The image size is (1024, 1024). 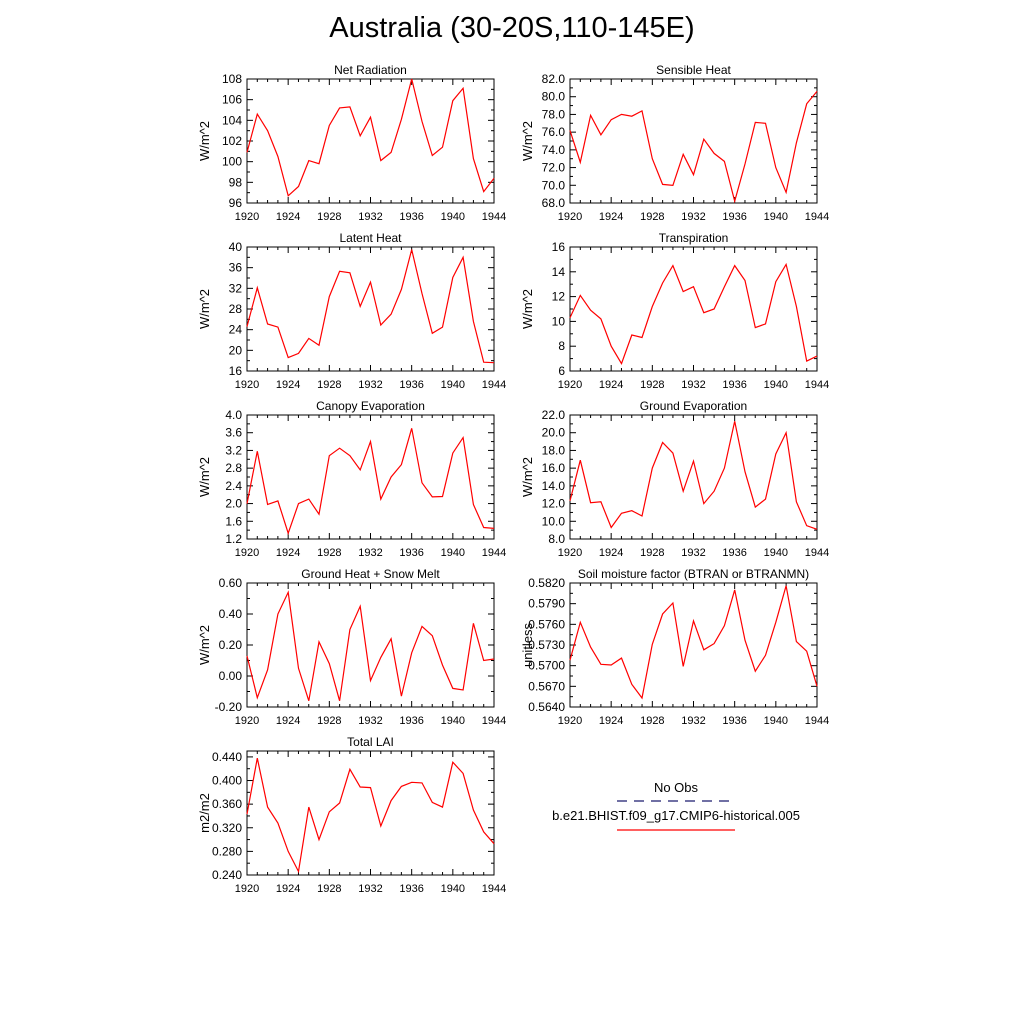 What do you see at coordinates (559, 272) in the screenshot?
I see `y-tick-label: 14` at bounding box center [559, 272].